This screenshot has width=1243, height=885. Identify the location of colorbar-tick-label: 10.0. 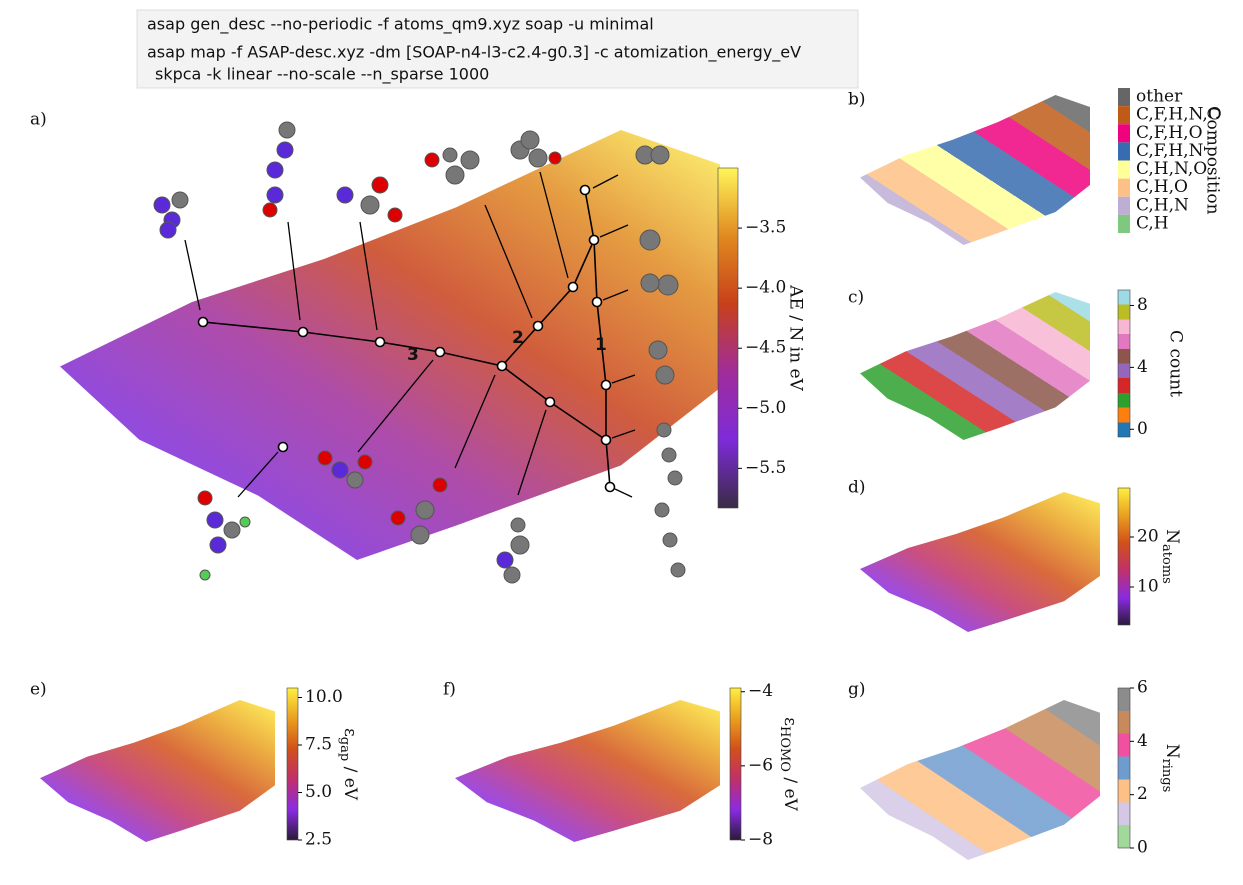
(324, 697).